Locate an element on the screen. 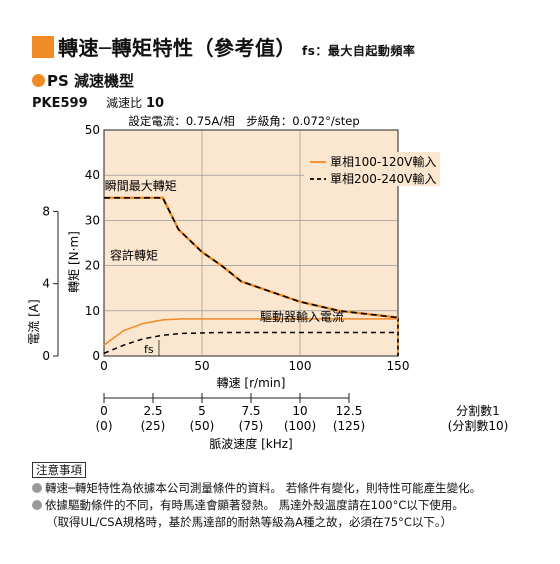 The image size is (560, 564). title-main: 轉速─轉矩特性（參考值） is located at coordinates (177, 48).